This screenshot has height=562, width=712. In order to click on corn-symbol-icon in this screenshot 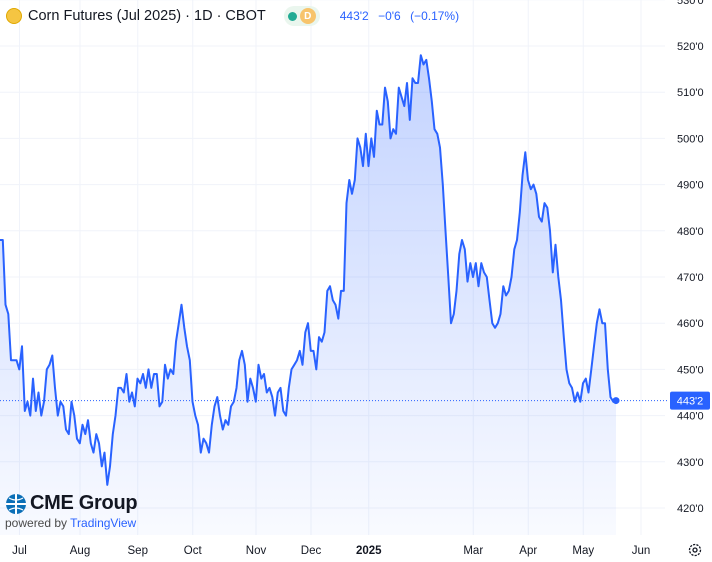, I will do `click(14, 16)`.